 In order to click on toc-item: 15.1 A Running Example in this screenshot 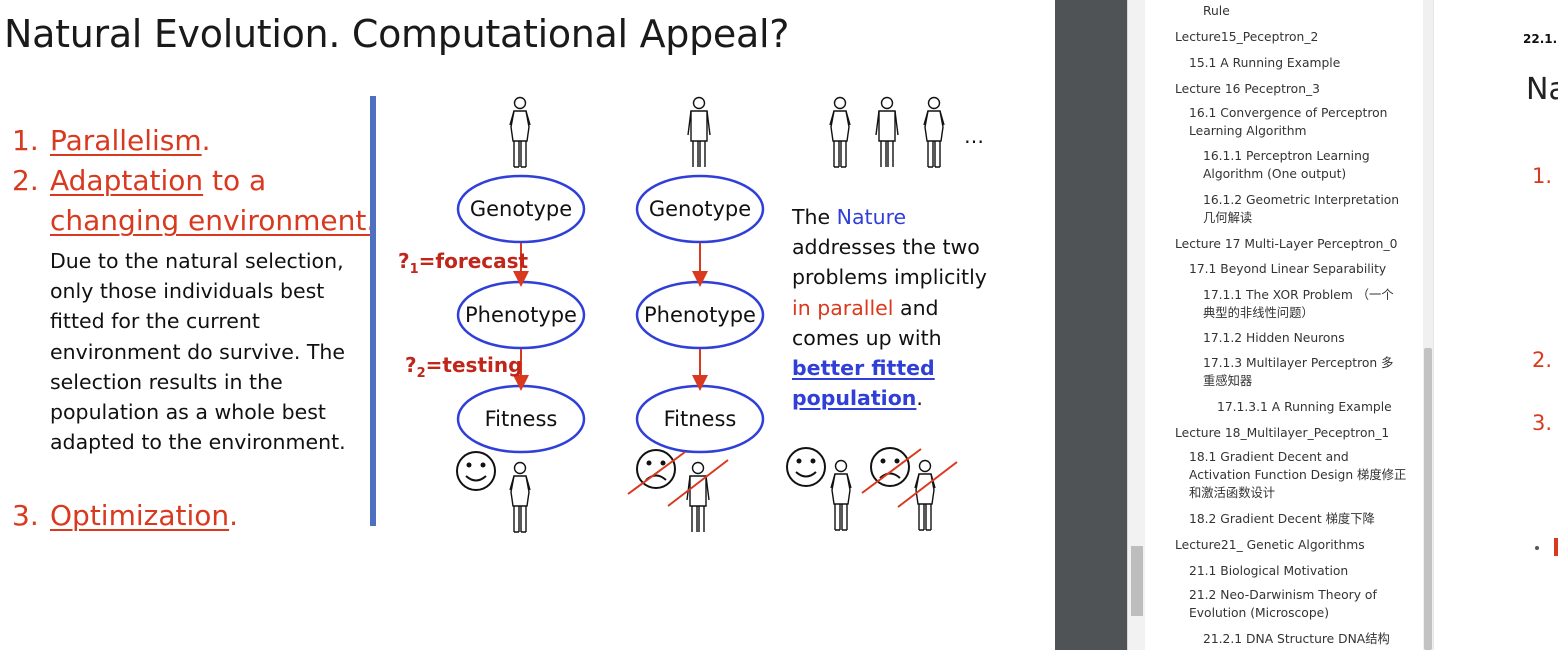, I will do `click(1265, 63)`.